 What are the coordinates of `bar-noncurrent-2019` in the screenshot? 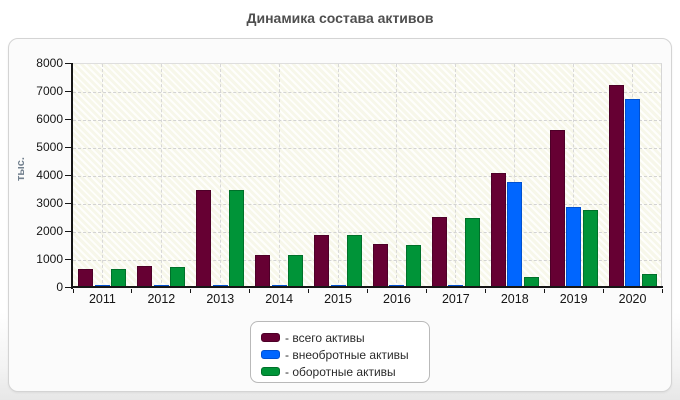 It's located at (574, 247).